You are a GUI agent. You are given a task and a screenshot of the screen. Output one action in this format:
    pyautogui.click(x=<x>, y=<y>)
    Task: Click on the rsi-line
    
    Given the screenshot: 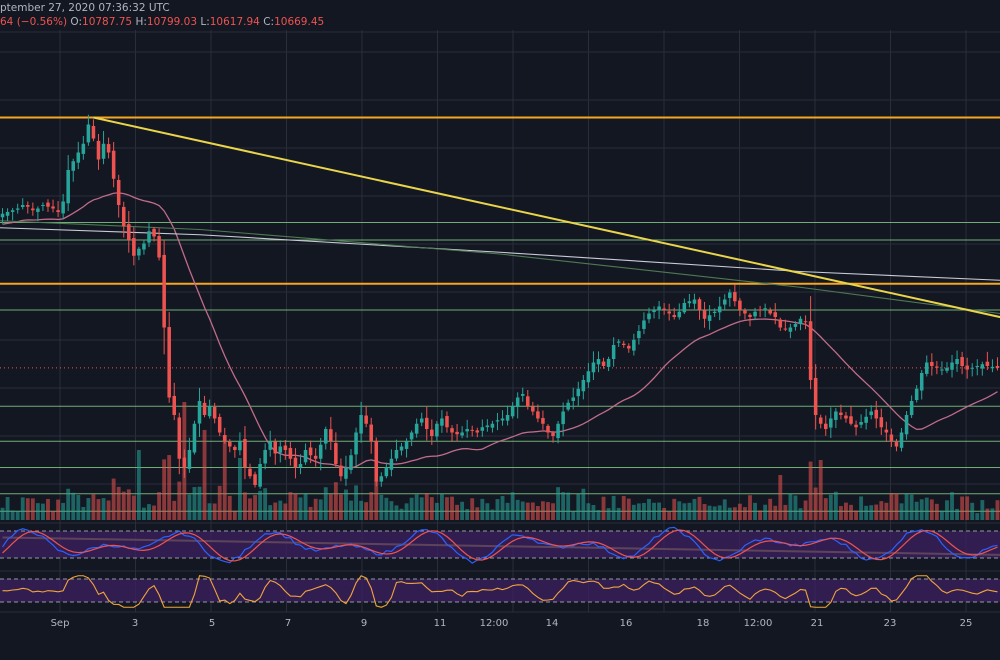 What is the action you would take?
    pyautogui.click(x=500, y=591)
    